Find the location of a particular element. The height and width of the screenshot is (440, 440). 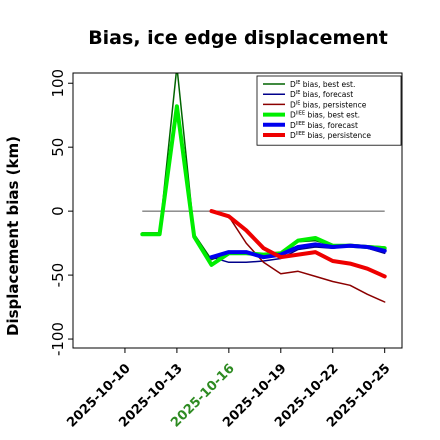

legend-label-5: DIIEE bias, forecast is located at coordinates (324, 125).